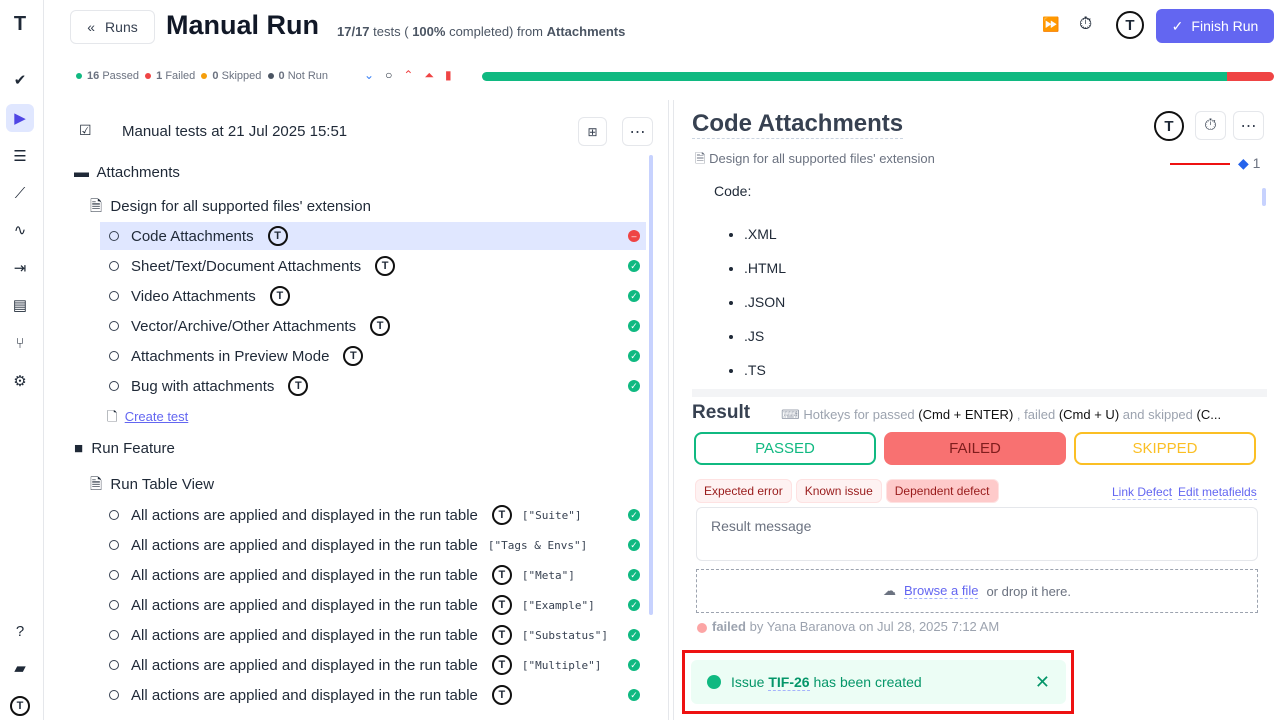 Image resolution: width=1280 pixels, height=720 pixels. What do you see at coordinates (1210, 125) in the screenshot?
I see `timer-button: ⏱` at bounding box center [1210, 125].